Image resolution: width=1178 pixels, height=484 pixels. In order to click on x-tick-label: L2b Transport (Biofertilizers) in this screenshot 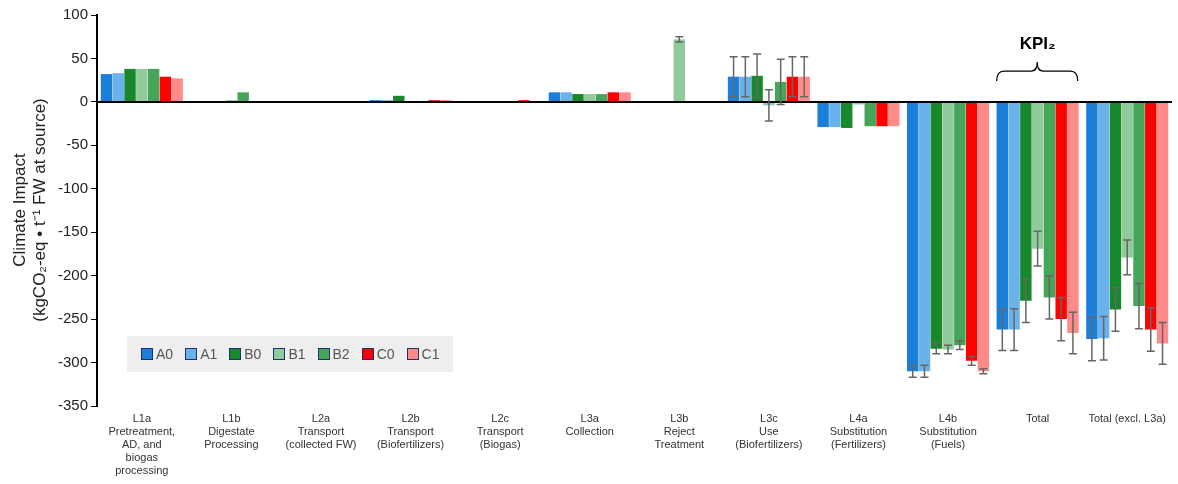, I will do `click(410, 431)`.